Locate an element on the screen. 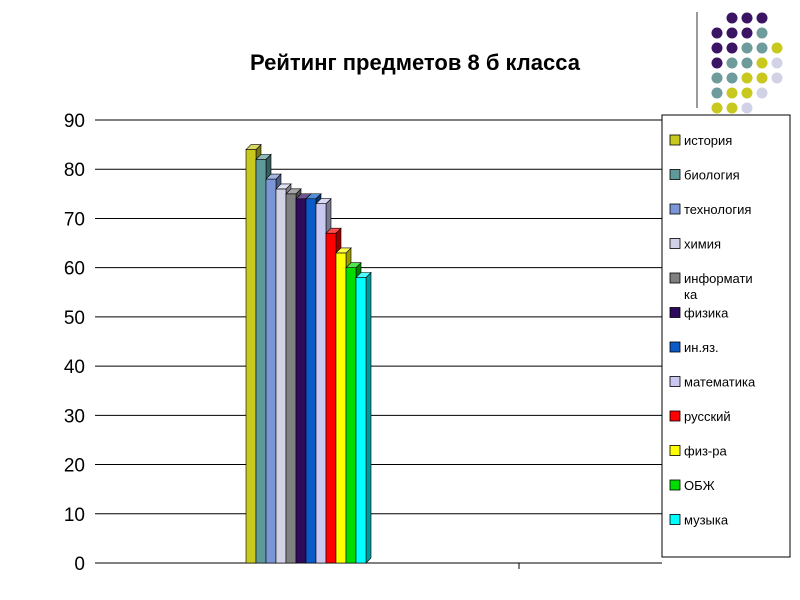 The image size is (800, 600). legend-item-физика: физика is located at coordinates (699, 313).